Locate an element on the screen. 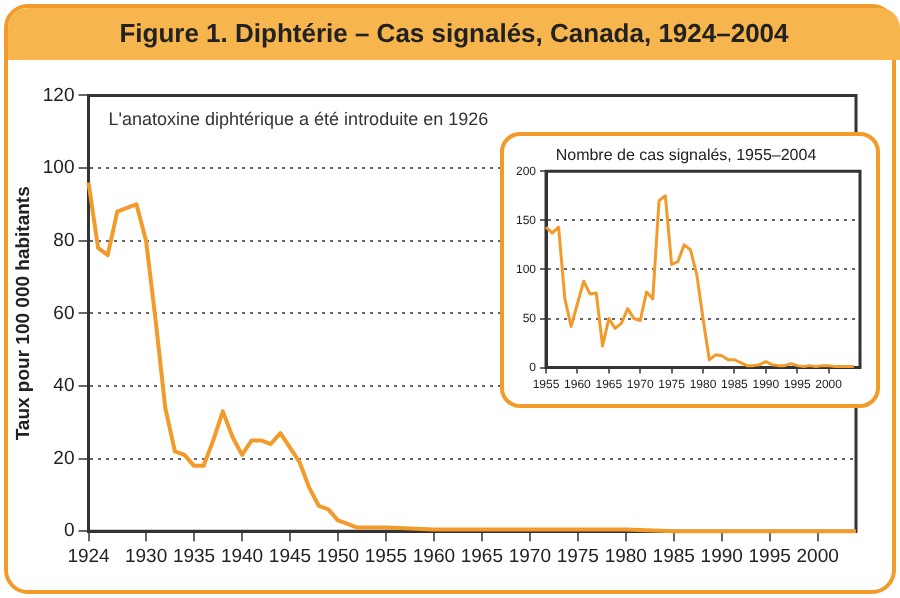  x-tick-label: 1935 is located at coordinates (194, 556).